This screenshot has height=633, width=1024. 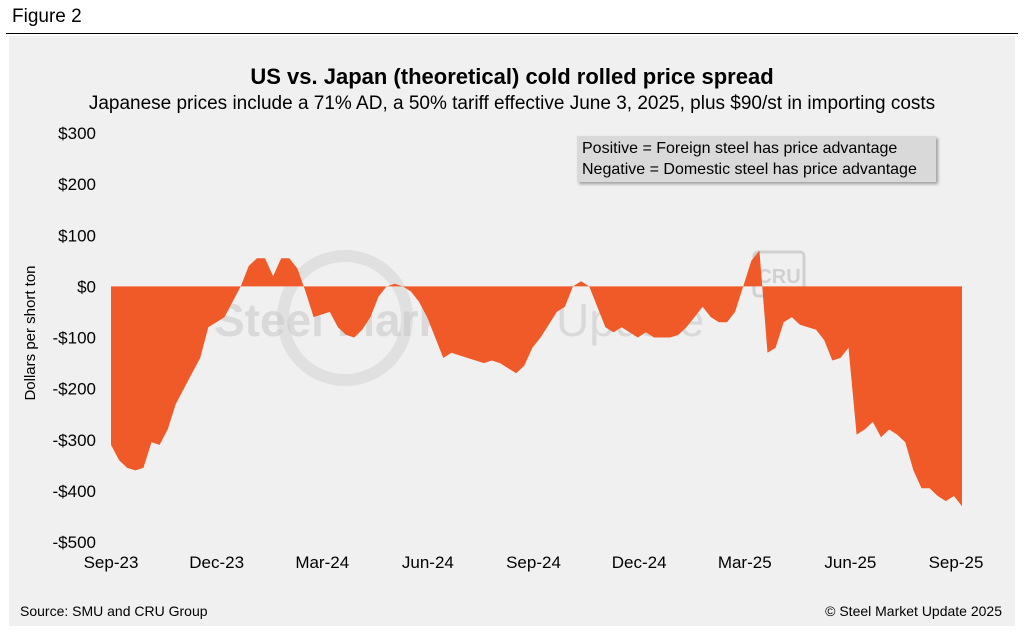 What do you see at coordinates (512, 16) in the screenshot?
I see `figure-header: Figure 2` at bounding box center [512, 16].